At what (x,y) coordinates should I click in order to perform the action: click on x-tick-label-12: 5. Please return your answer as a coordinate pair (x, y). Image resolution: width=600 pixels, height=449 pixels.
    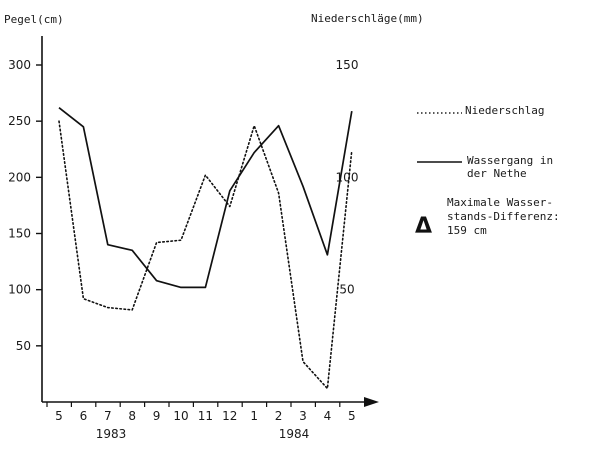
    Looking at the image, I should click on (352, 416).